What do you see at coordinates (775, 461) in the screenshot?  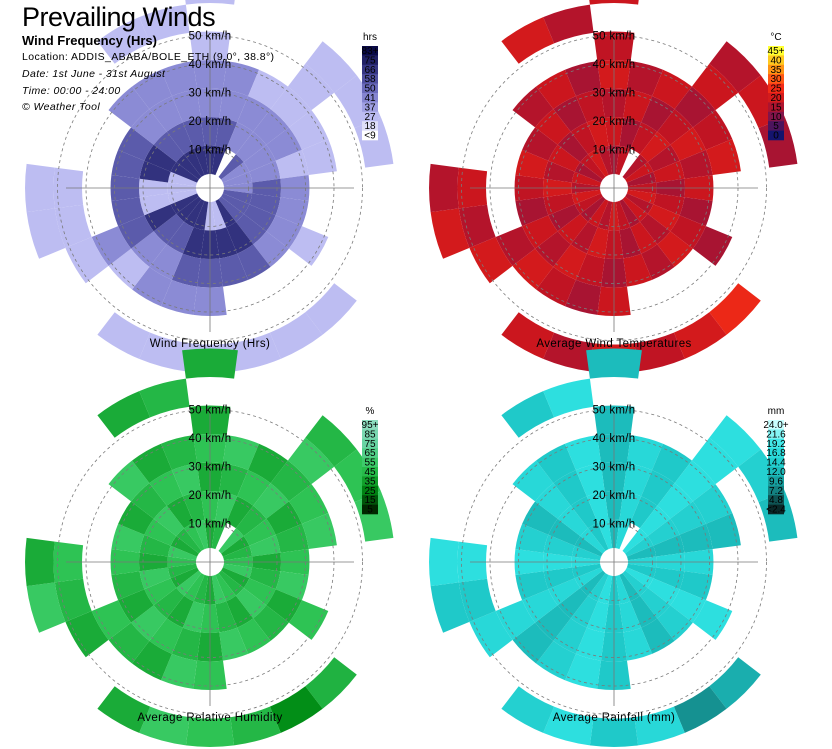 I see `color-legend: mm 24.0+21.619.216.814.412.09.67.24.8<2.4` at bounding box center [775, 461].